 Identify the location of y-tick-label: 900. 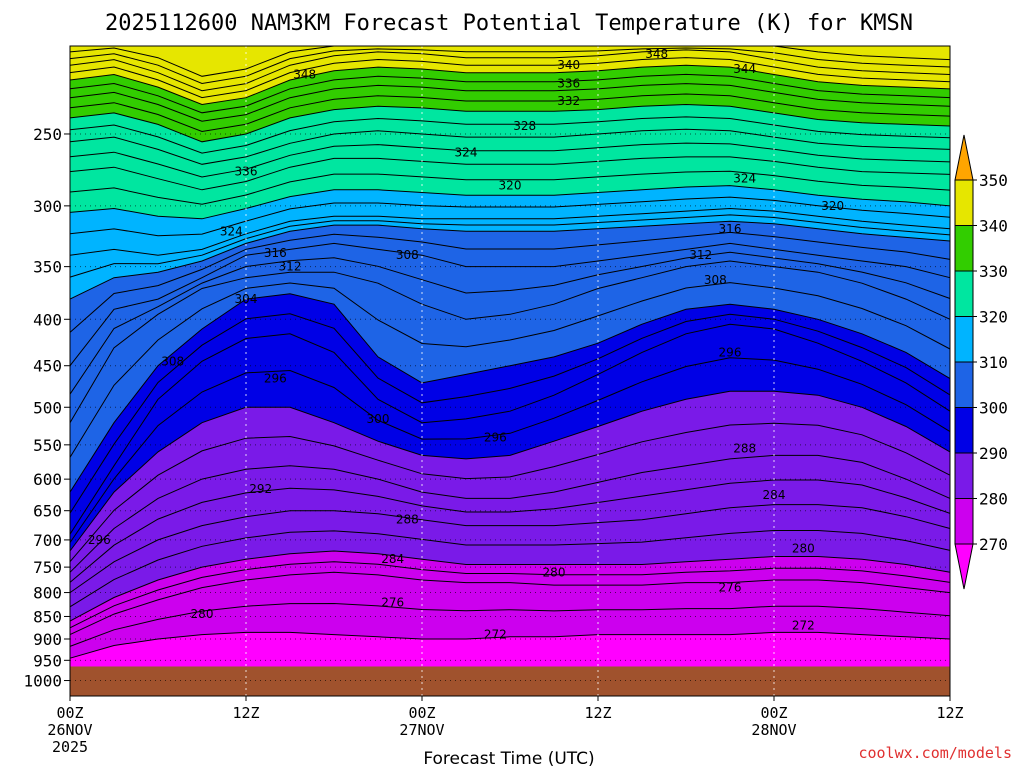
(47, 639).